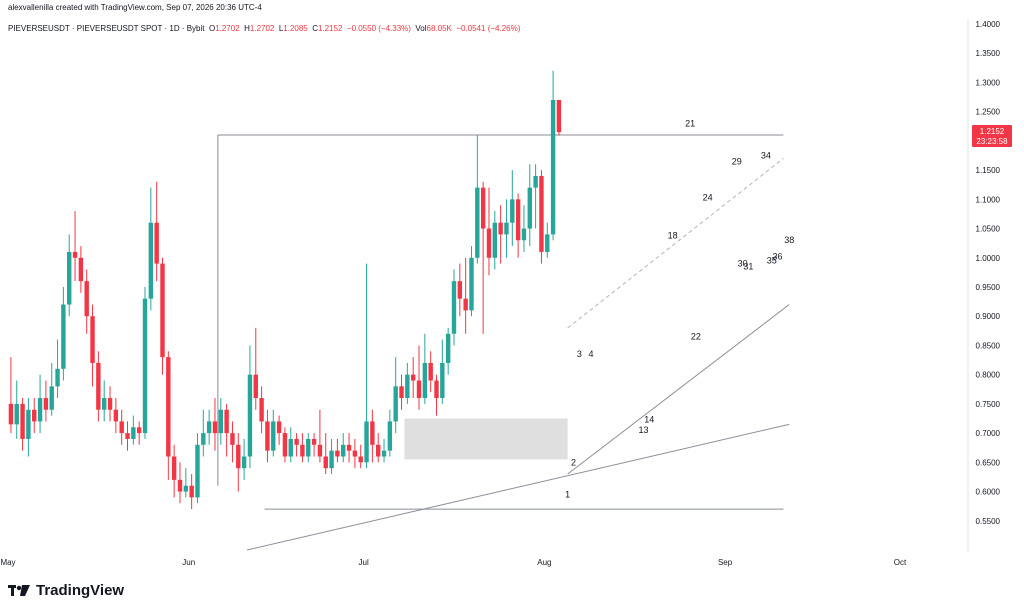  Describe the element at coordinates (708, 198) in the screenshot. I see `wave-annotation: 24` at that location.